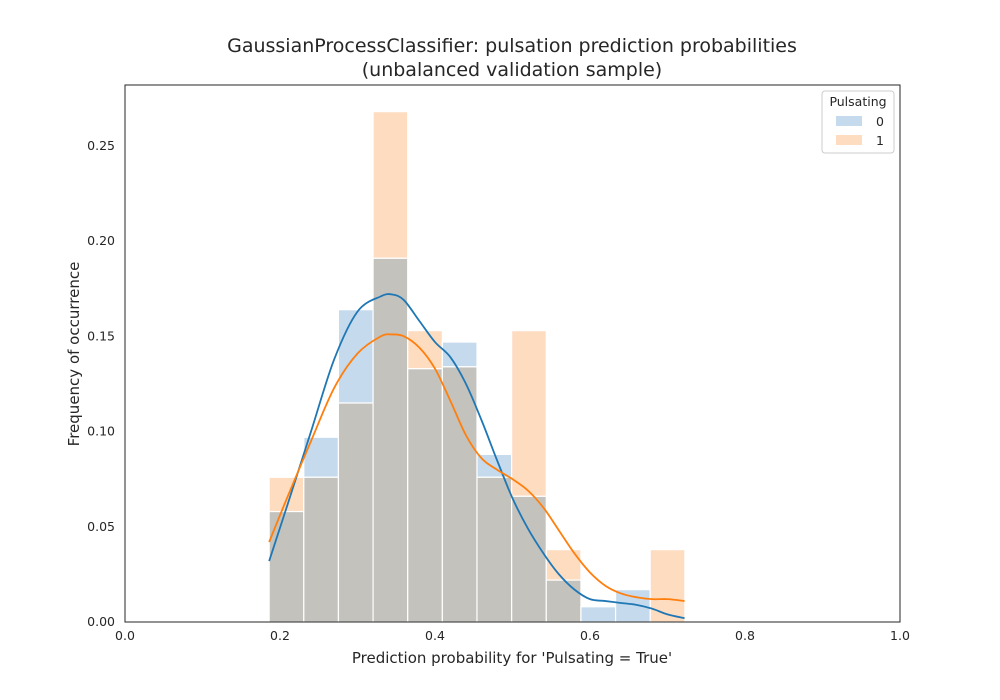 The height and width of the screenshot is (700, 1000). I want to click on x-tick-label: 0.2, so click(280, 635).